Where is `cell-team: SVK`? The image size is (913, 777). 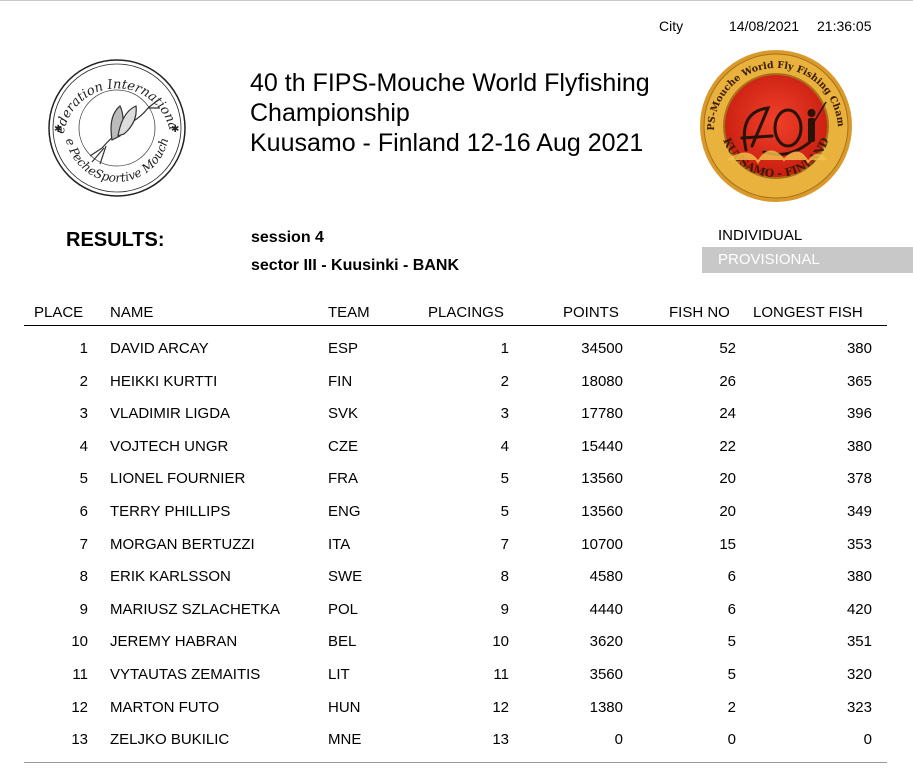 cell-team: SVK is located at coordinates (343, 414).